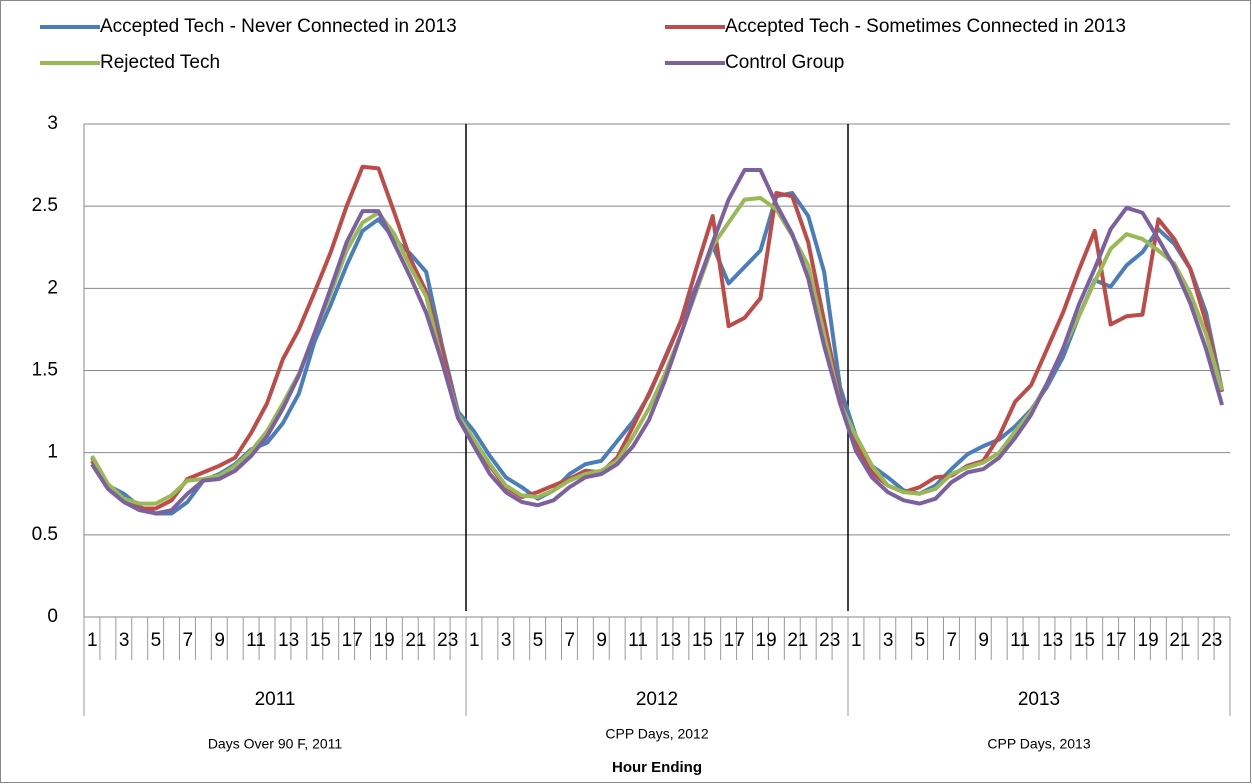  I want to click on group-note: Days Over 90 F, 2011, so click(275, 744).